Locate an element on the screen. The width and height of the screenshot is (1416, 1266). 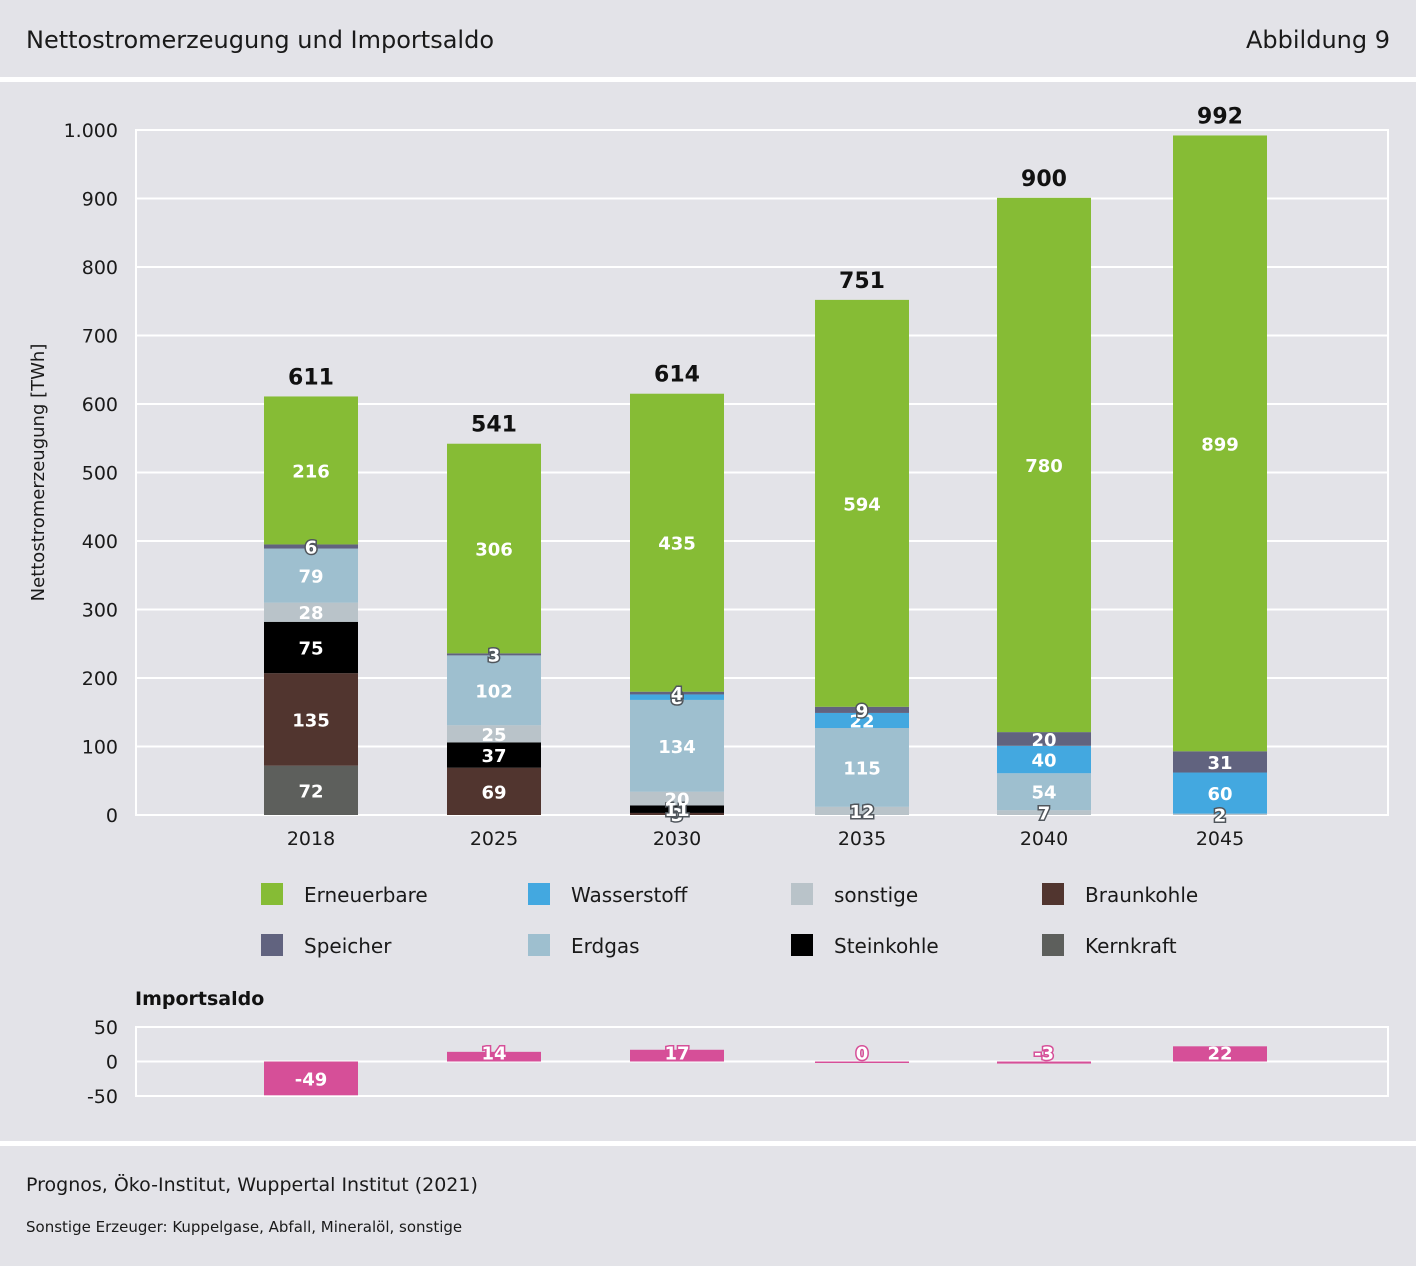
x-tick-label: 2025 is located at coordinates (494, 839).